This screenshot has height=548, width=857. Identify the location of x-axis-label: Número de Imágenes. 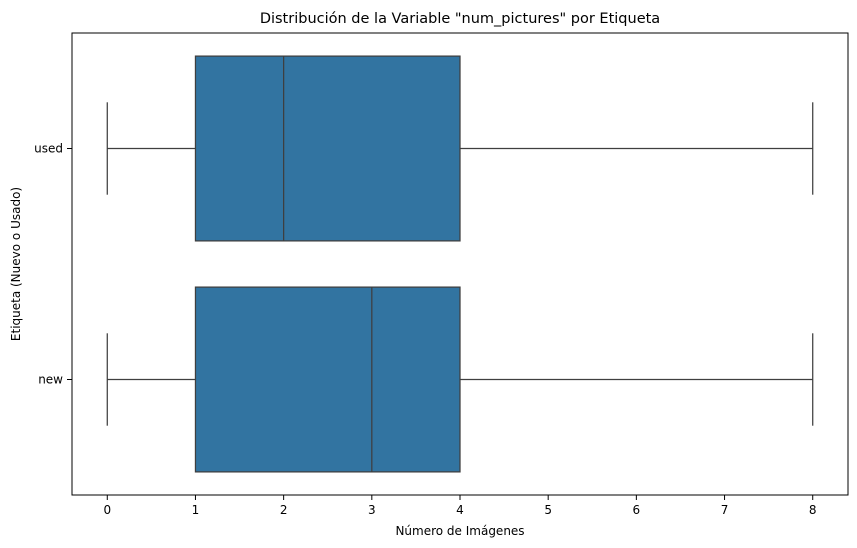
(459, 531).